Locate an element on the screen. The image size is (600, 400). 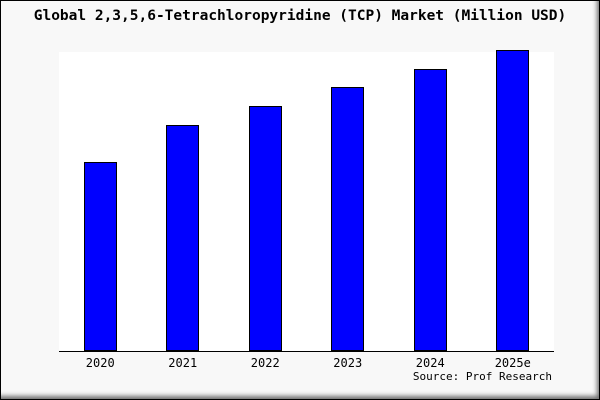
bar-2020 is located at coordinates (100, 256).